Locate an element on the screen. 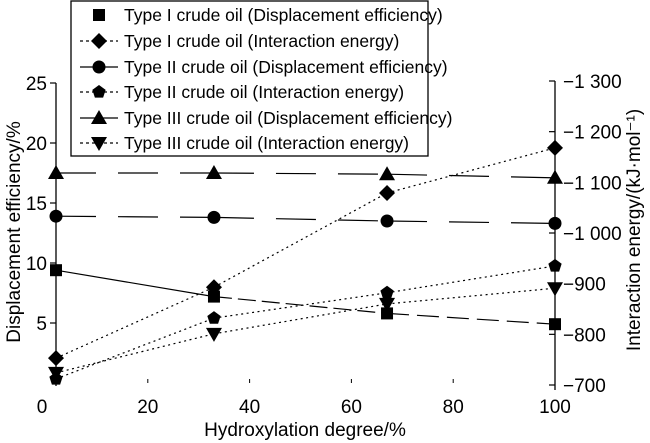 This screenshot has height=443, width=650. legend-marker-diamond is located at coordinates (99, 41).